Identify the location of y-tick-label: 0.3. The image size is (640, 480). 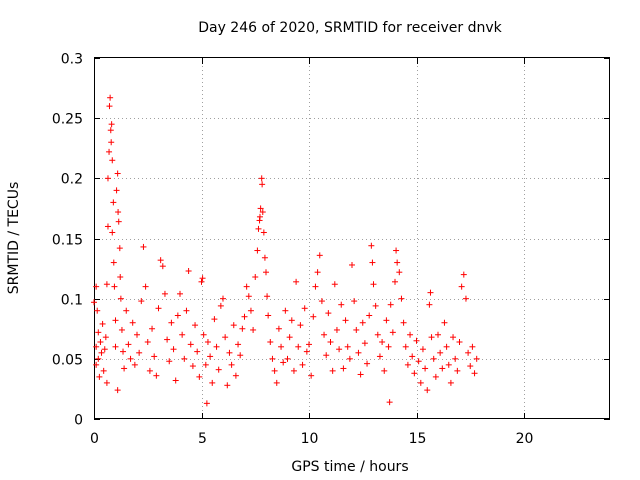
(72, 60).